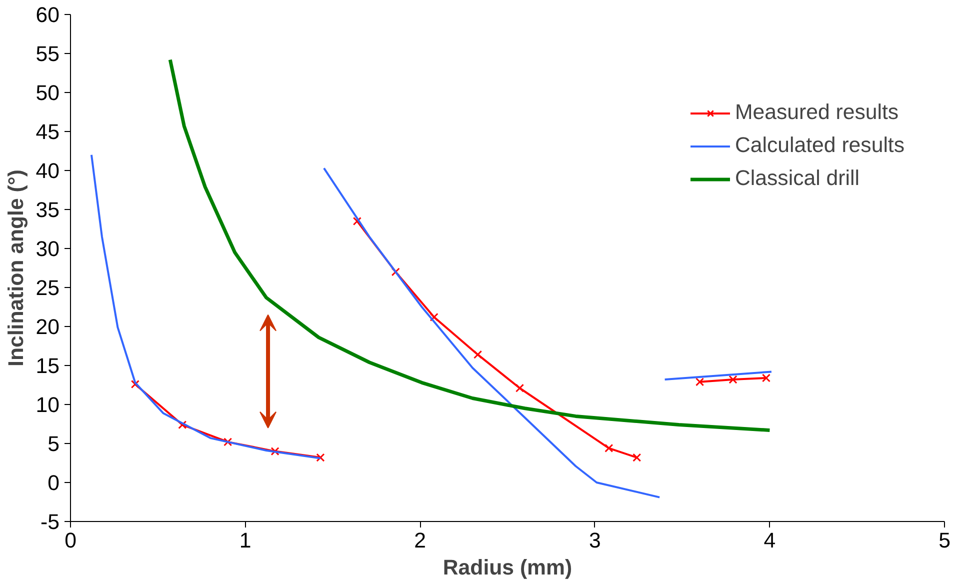 This screenshot has width=958, height=582. Describe the element at coordinates (54, 444) in the screenshot. I see `y-tick-label: 5` at that location.